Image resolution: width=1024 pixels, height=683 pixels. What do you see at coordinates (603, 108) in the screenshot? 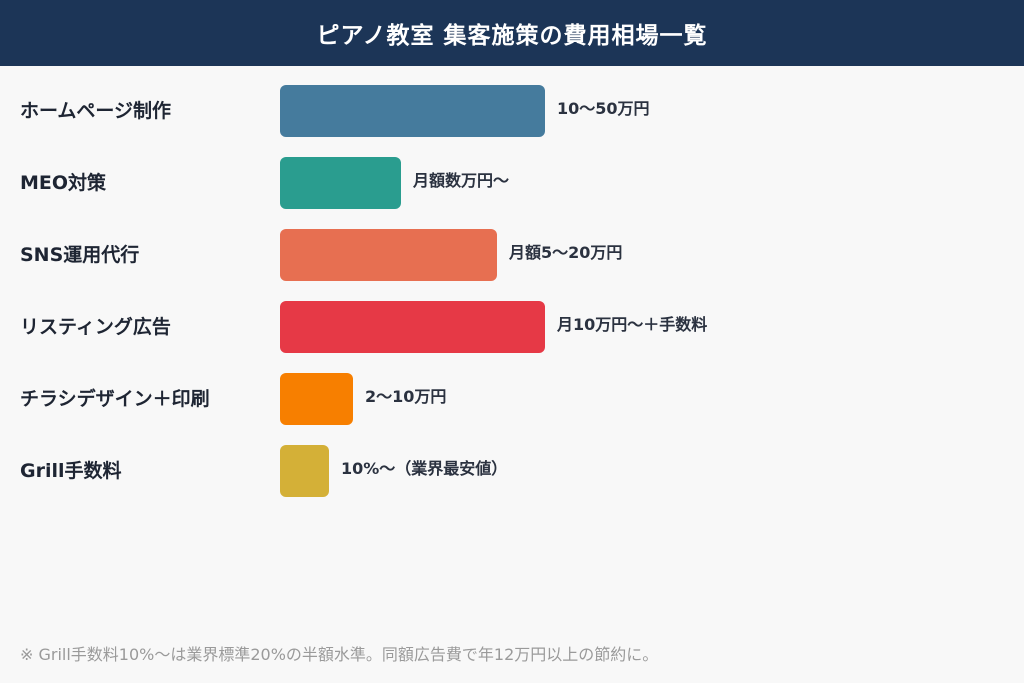
I see `value-label: 10〜50万円` at bounding box center [603, 108].